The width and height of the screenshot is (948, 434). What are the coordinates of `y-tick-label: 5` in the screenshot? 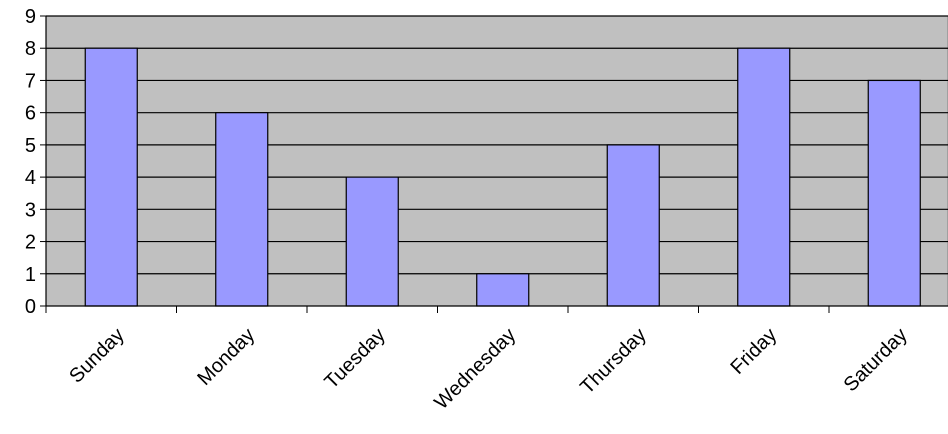 It's located at (30, 146).